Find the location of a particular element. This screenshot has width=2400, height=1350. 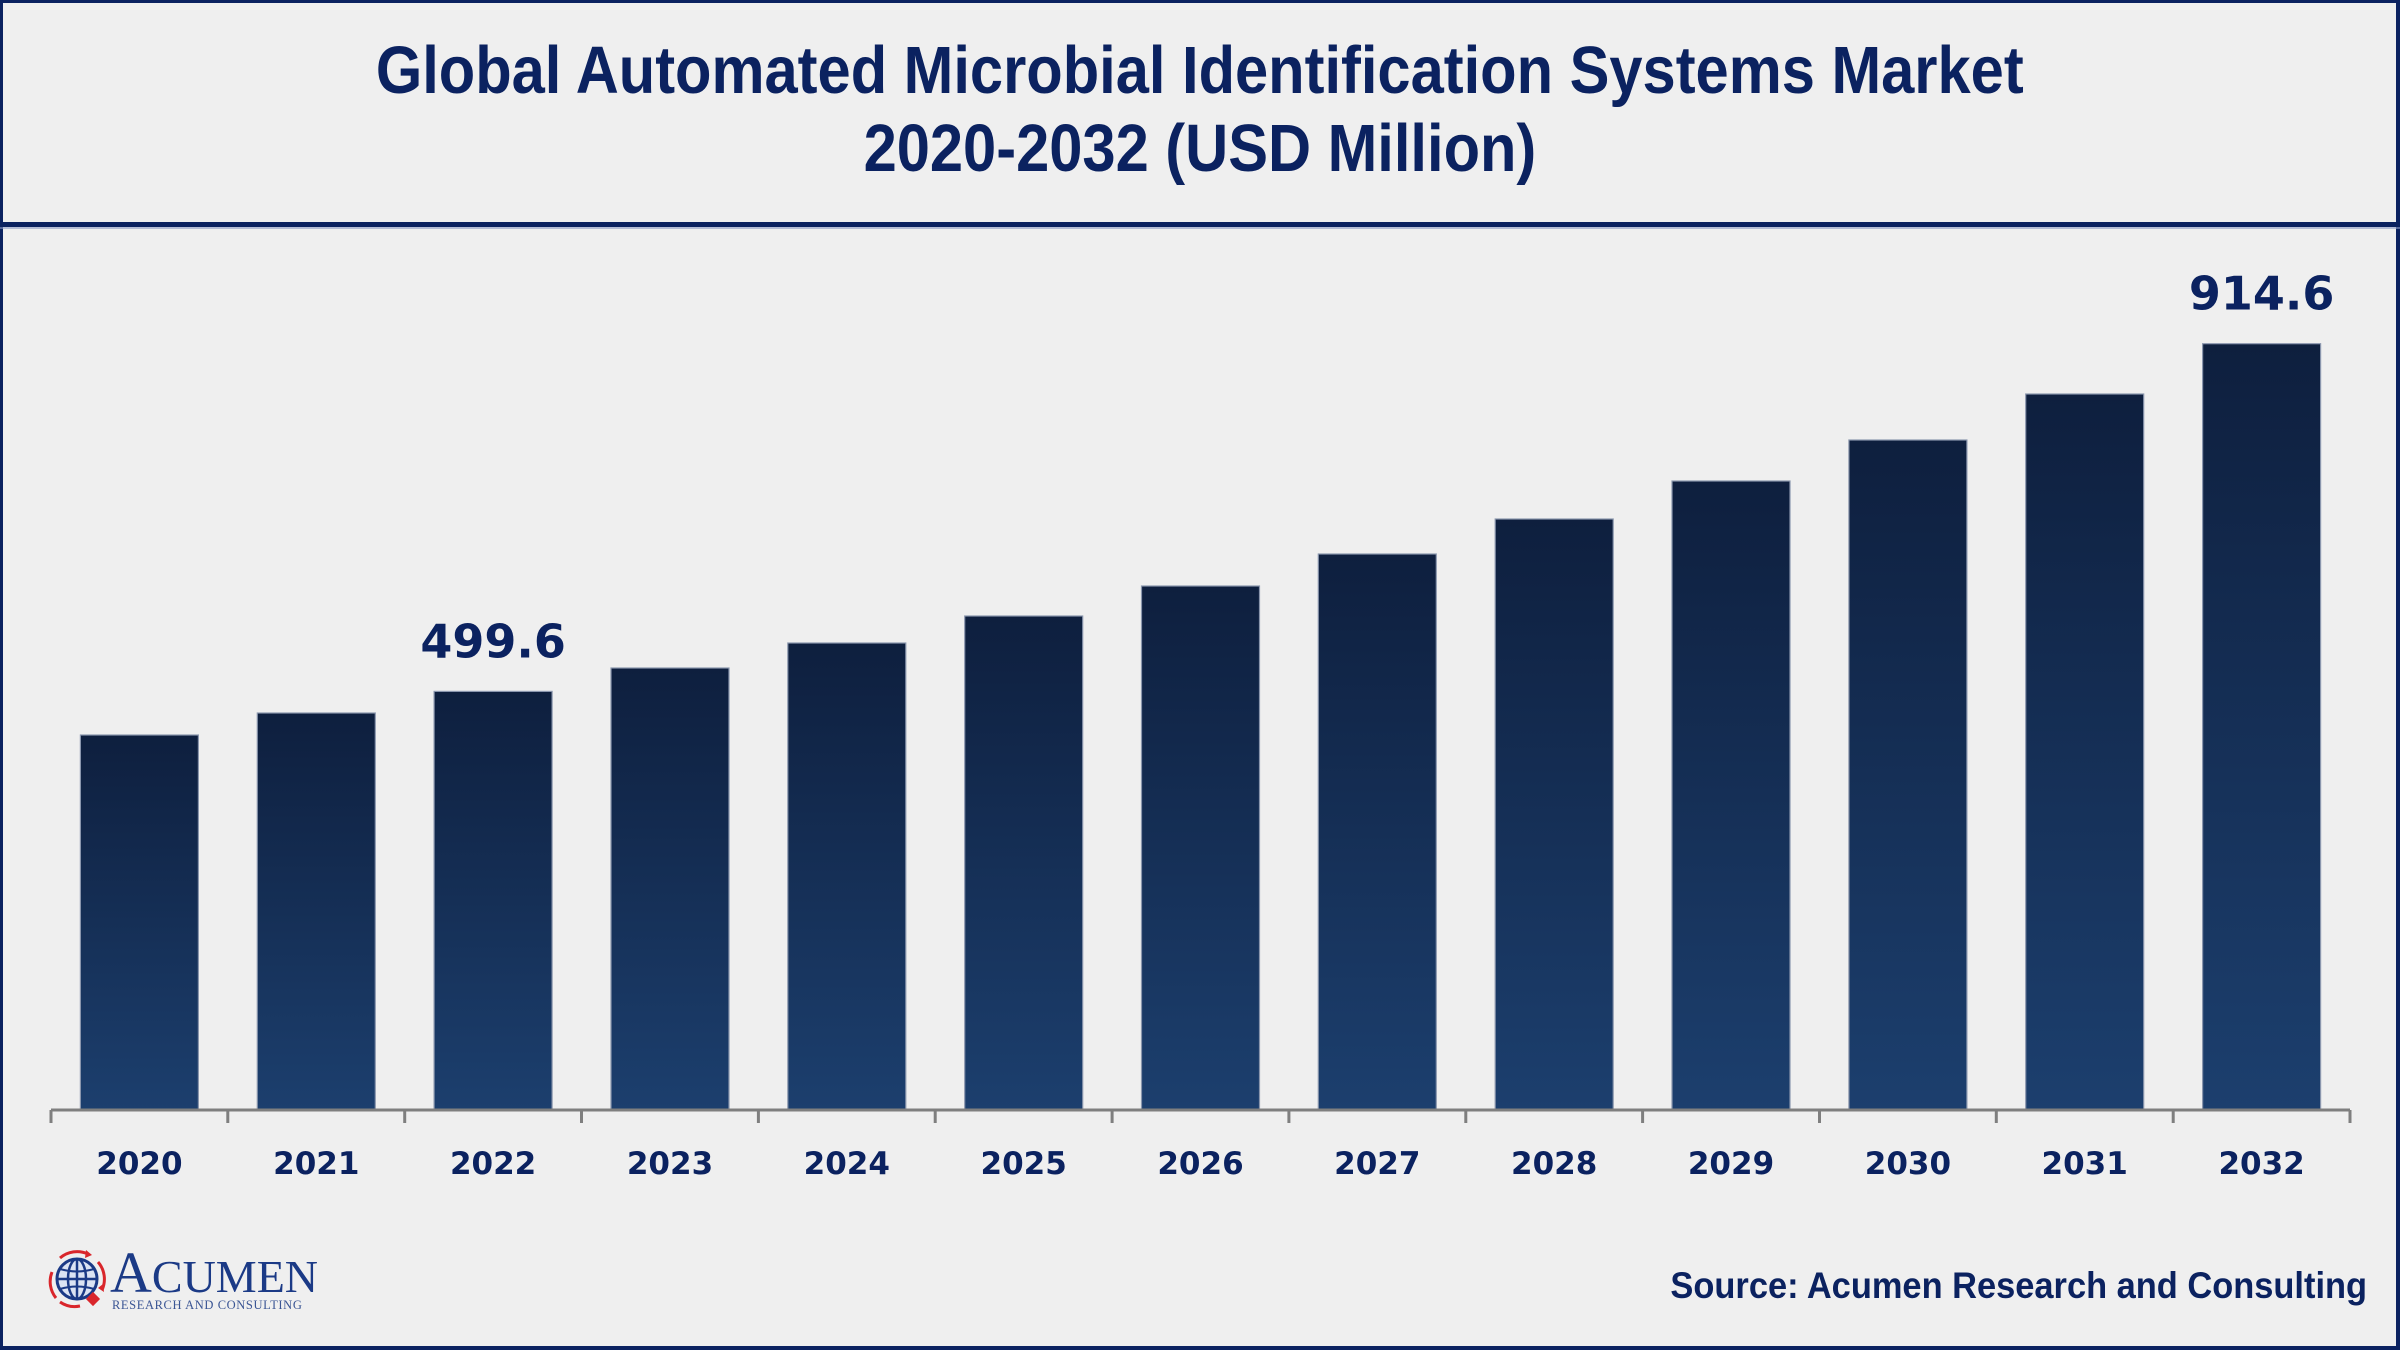

bar-2027 is located at coordinates (1377, 832).